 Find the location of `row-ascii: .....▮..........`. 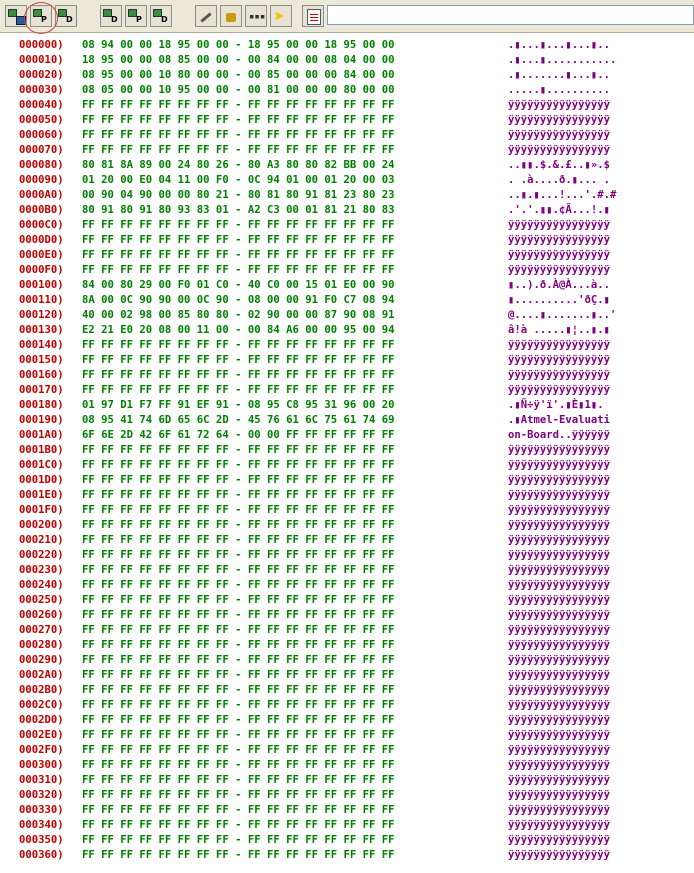

row-ascii: .....▮.......... is located at coordinates (559, 90).